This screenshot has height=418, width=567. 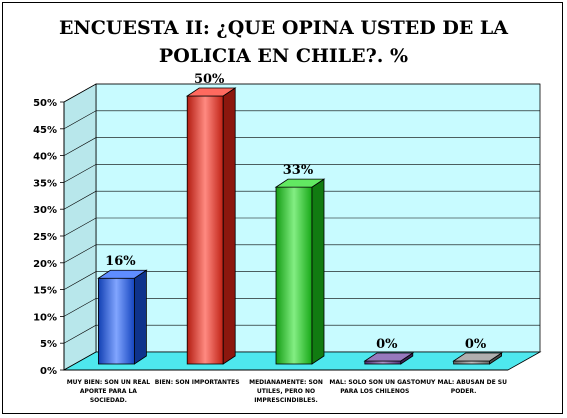 What do you see at coordinates (45, 210) in the screenshot?
I see `y-tick-label: 30%` at bounding box center [45, 210].